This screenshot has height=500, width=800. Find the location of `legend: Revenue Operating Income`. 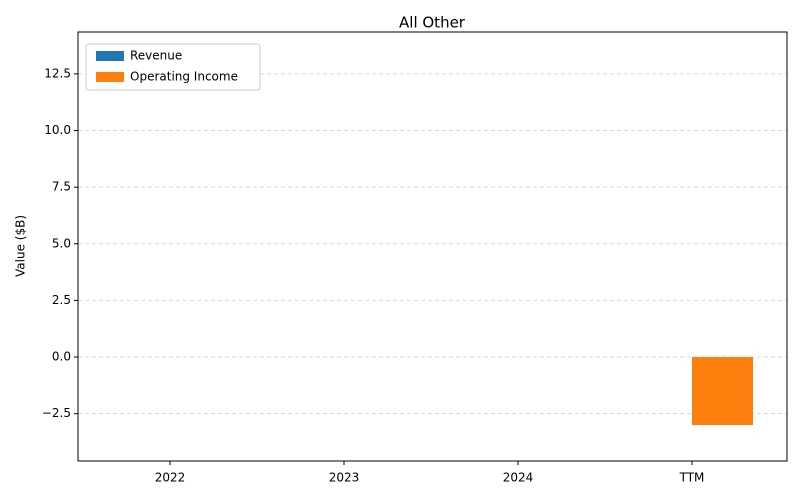

legend: Revenue Operating Income is located at coordinates (173, 67).